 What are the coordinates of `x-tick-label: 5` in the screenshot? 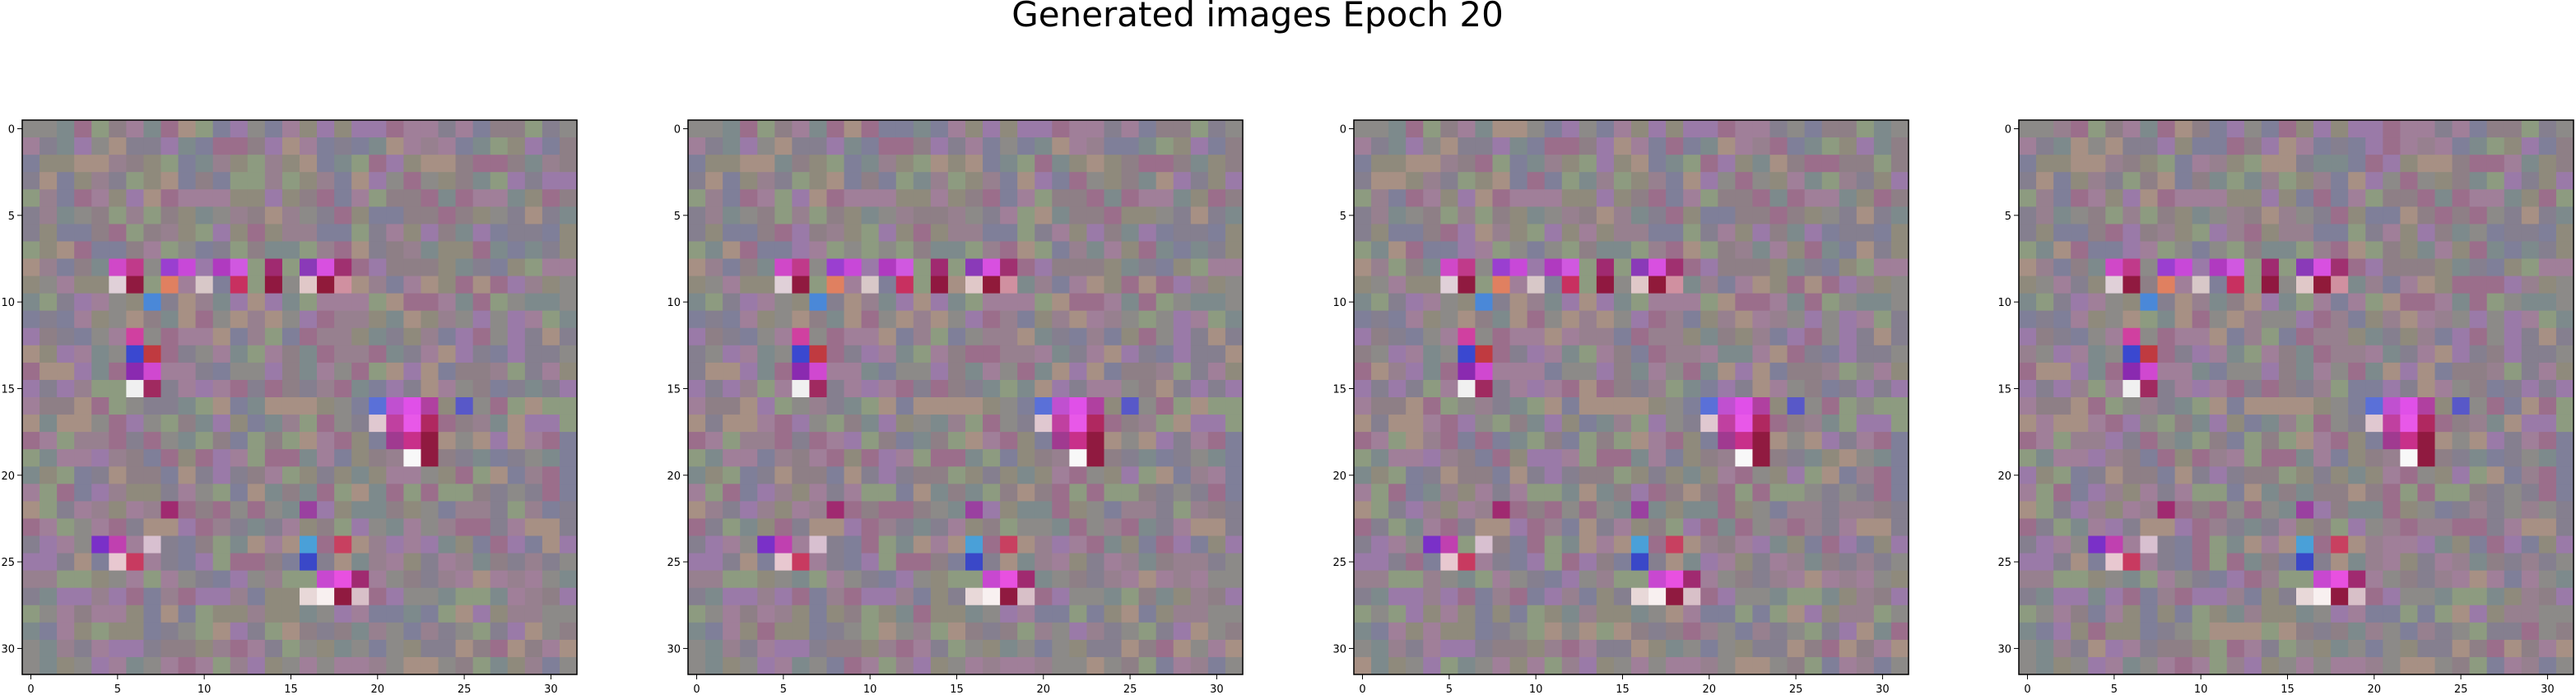 It's located at (2114, 689).